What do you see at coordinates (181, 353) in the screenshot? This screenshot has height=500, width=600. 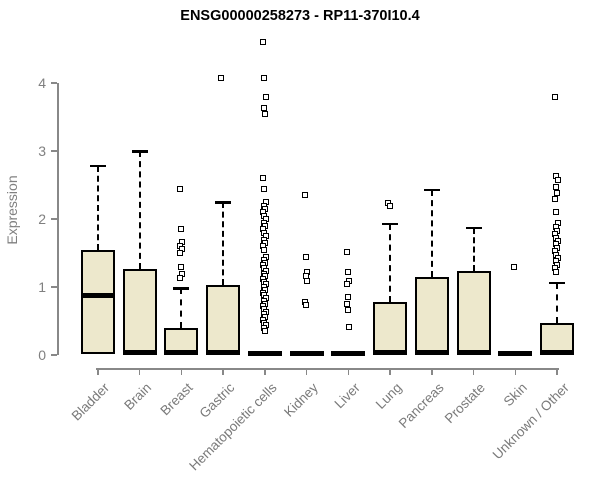 I see `median-breast` at bounding box center [181, 353].